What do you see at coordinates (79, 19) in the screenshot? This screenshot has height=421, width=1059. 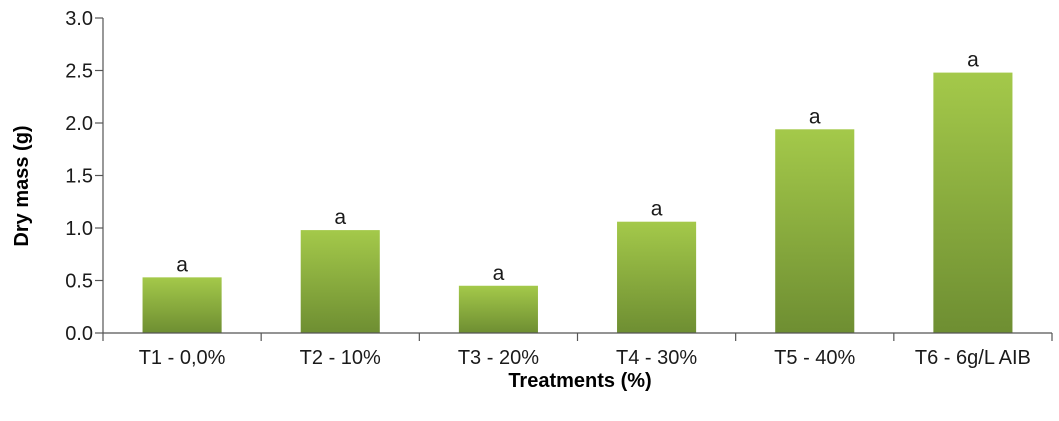 I see `y-tick-label: 3.0` at bounding box center [79, 19].